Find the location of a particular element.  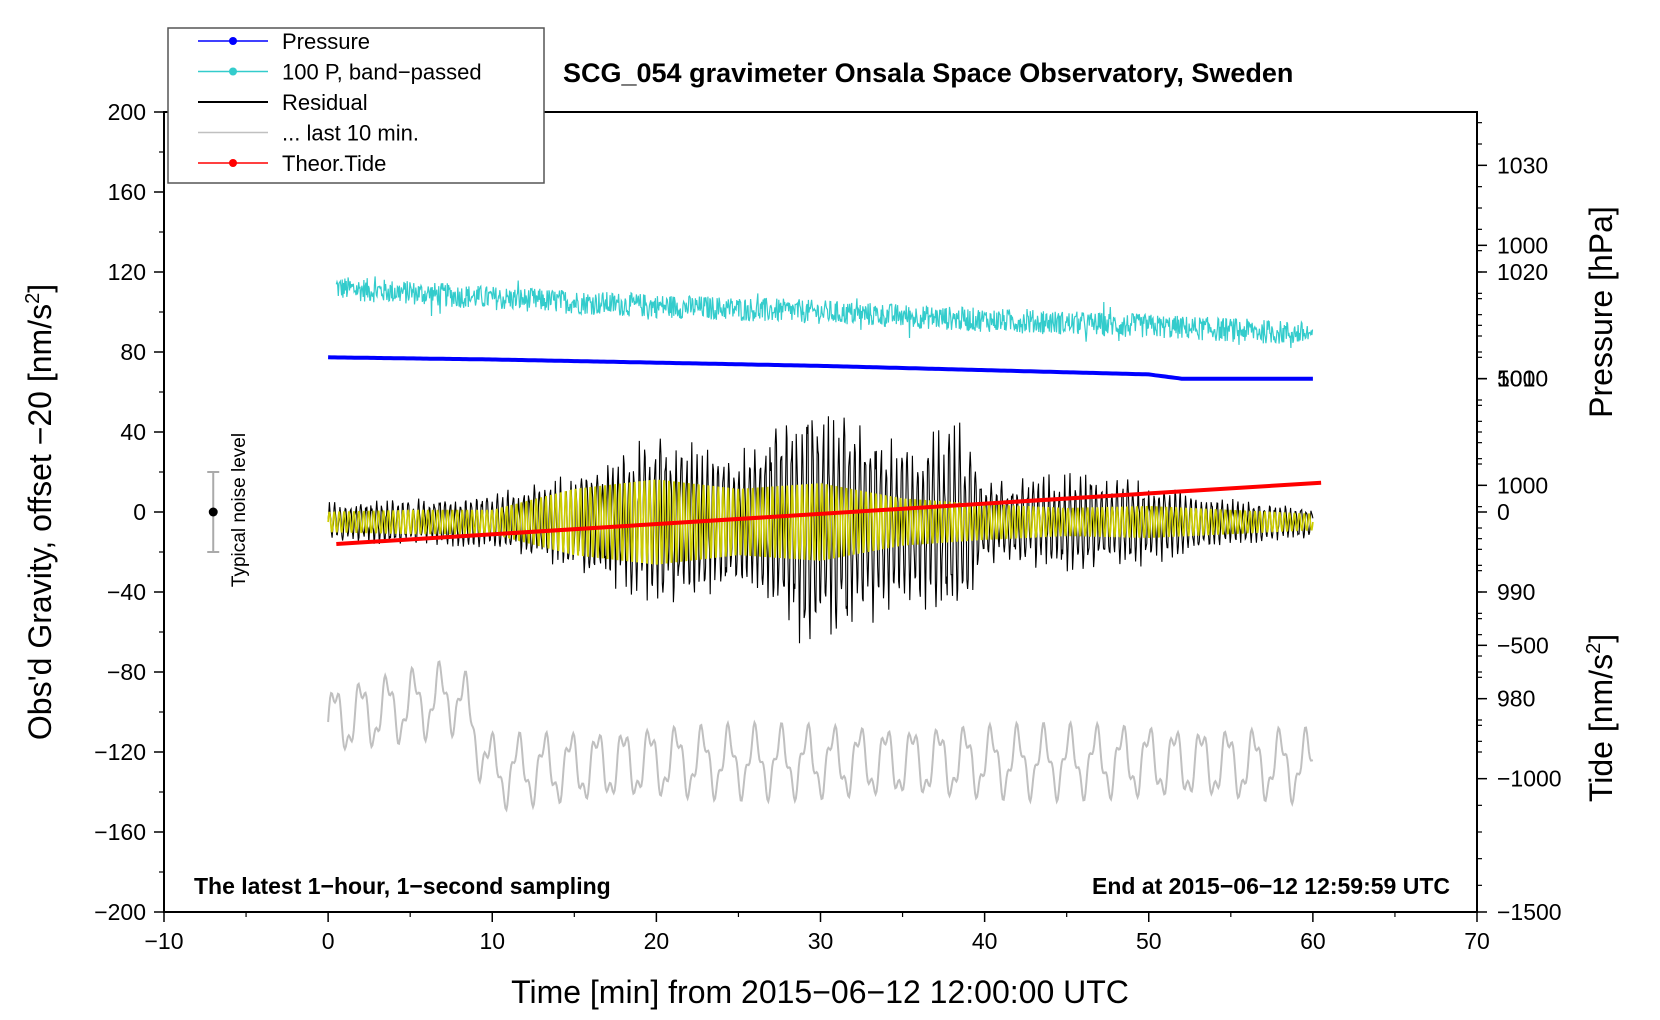

y-left-tick-label: −40 is located at coordinates (126, 592).